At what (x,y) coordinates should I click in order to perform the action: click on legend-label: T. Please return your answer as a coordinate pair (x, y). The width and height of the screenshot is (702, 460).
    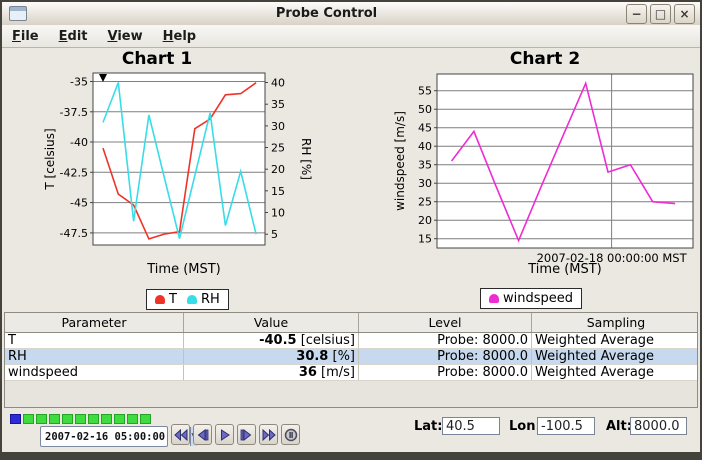
    Looking at the image, I should click on (173, 299).